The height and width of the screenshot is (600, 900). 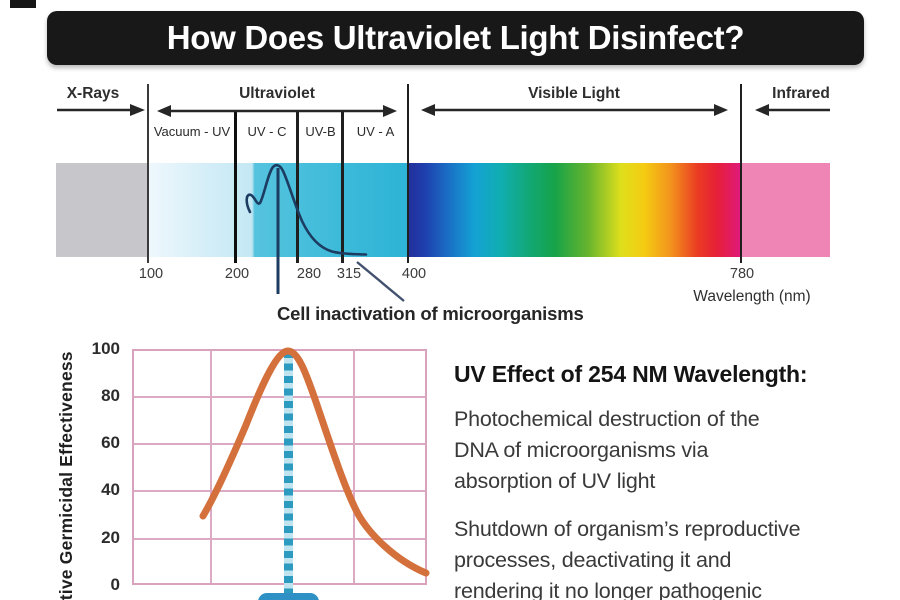 What do you see at coordinates (792, 110) in the screenshot?
I see `infrared-arrow` at bounding box center [792, 110].